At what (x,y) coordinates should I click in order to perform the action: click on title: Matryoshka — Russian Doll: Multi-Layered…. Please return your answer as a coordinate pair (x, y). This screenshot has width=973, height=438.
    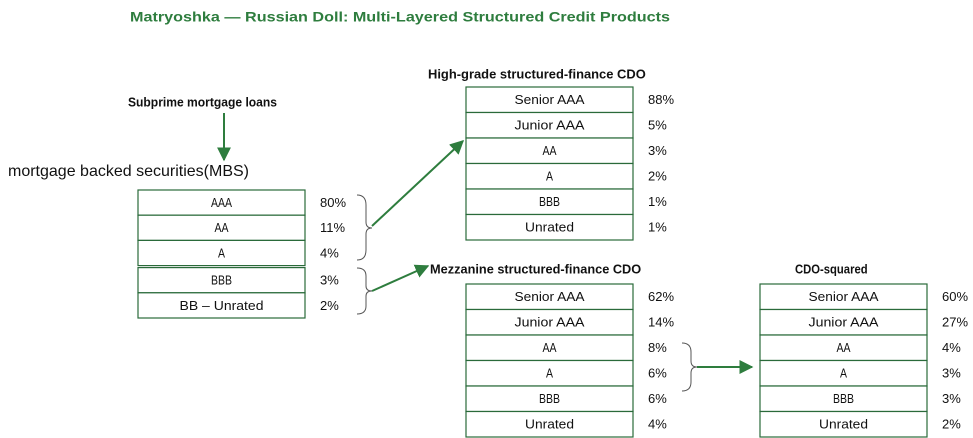
    Looking at the image, I should click on (400, 17).